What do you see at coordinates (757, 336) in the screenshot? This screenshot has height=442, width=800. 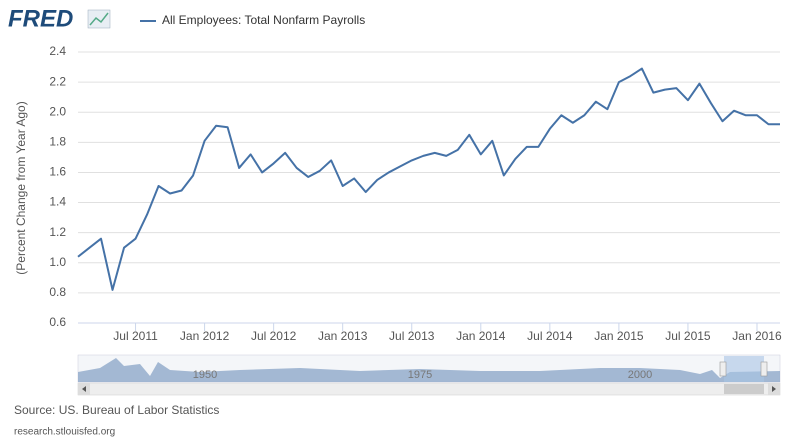 I see `x-tick-label: Jan 2016` at bounding box center [757, 336].